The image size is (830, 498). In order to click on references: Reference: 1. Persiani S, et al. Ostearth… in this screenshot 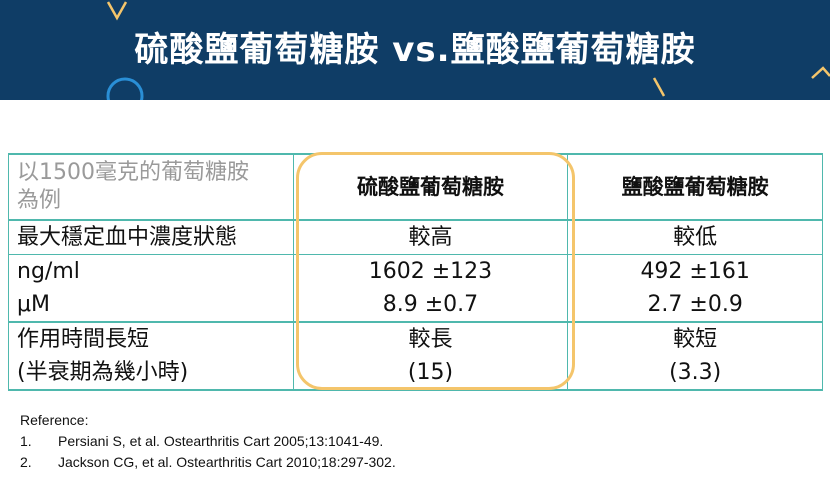, I will do `click(208, 441)`.